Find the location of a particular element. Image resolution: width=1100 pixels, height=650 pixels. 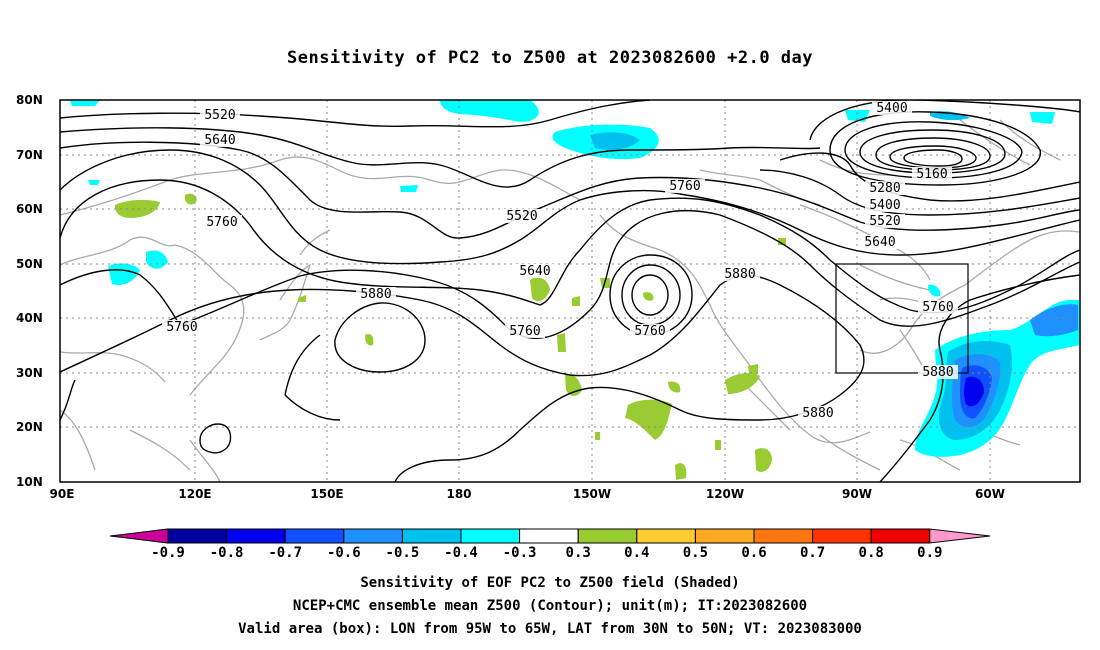

longitude-labels: 90E 120E 150E 180 150W 120W 90W 60W is located at coordinates (527, 494).